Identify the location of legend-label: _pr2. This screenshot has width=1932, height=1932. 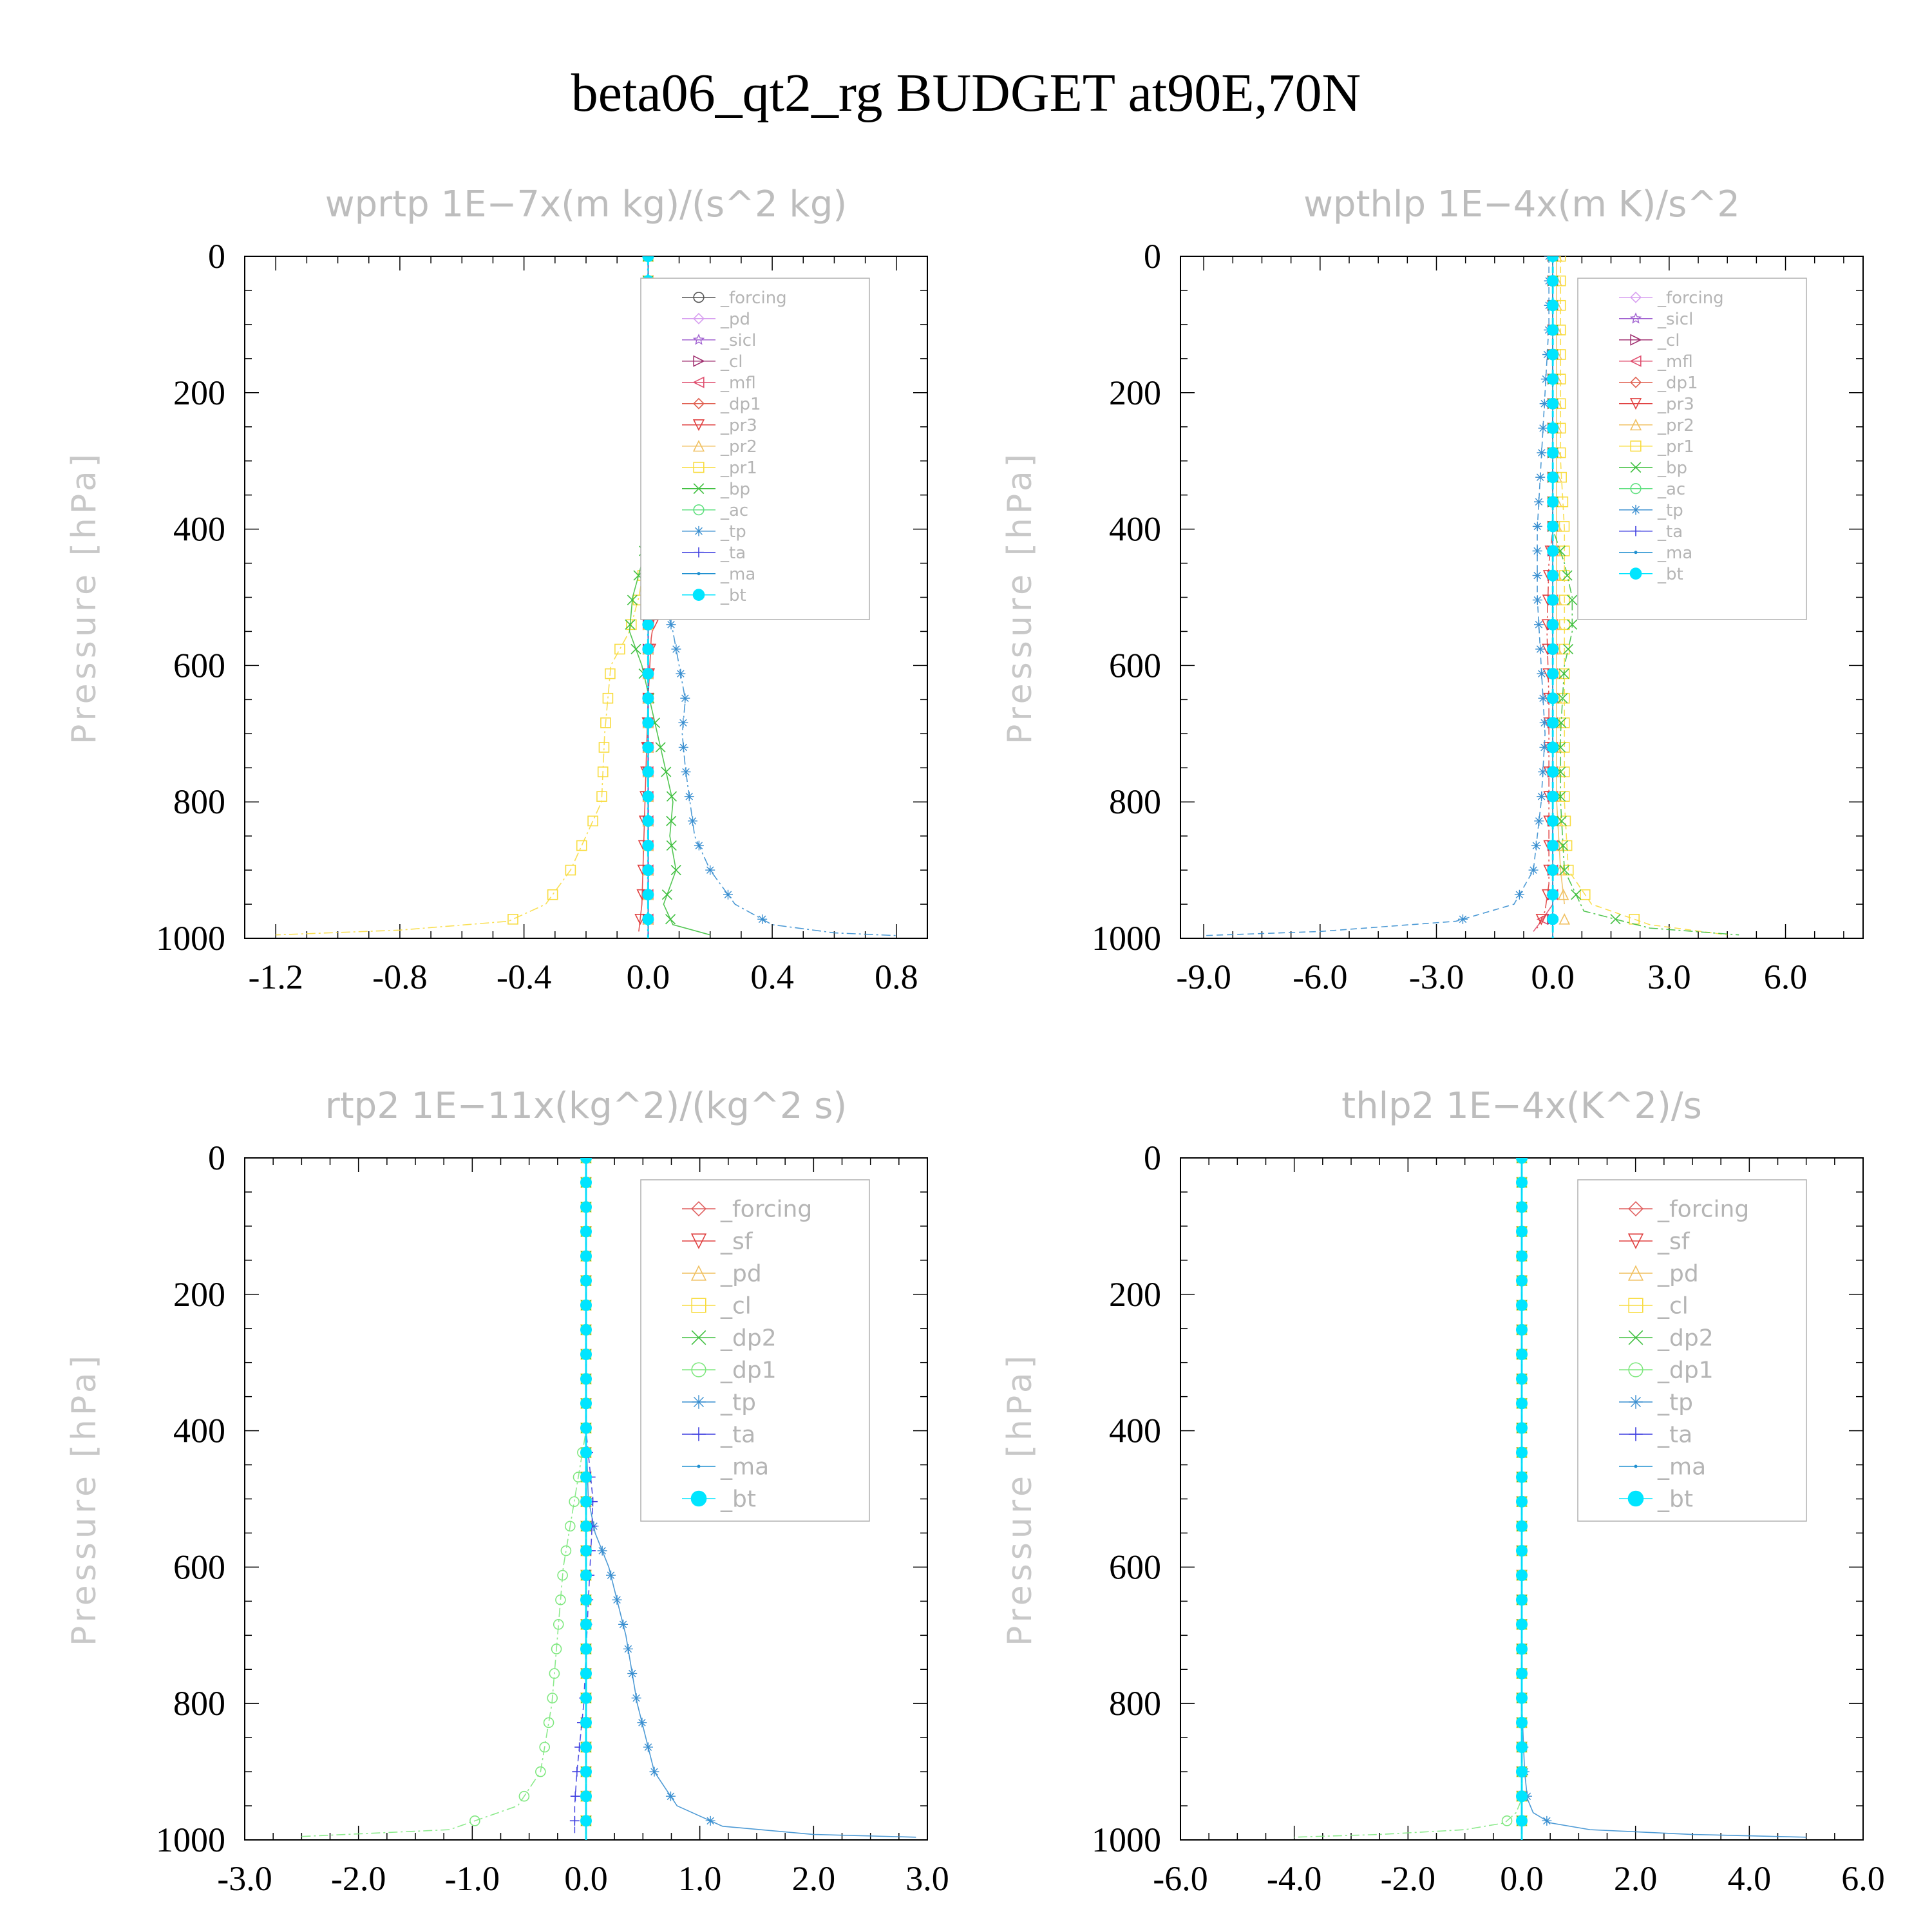
(739, 447).